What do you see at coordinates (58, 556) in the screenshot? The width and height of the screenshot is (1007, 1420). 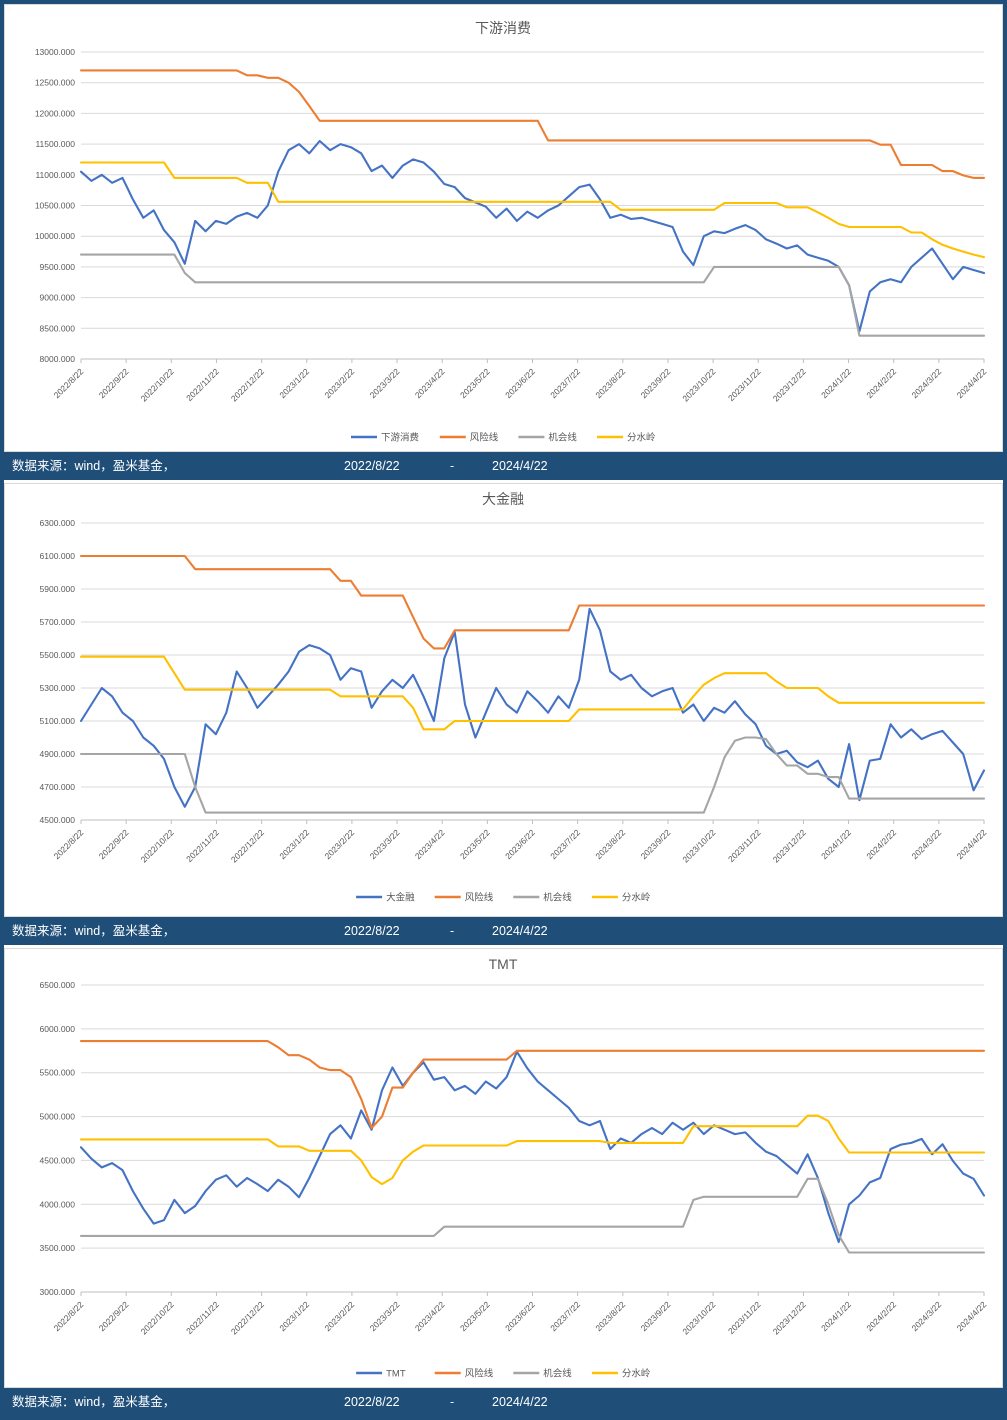 I see `y-axis-label: 6100.000` at bounding box center [58, 556].